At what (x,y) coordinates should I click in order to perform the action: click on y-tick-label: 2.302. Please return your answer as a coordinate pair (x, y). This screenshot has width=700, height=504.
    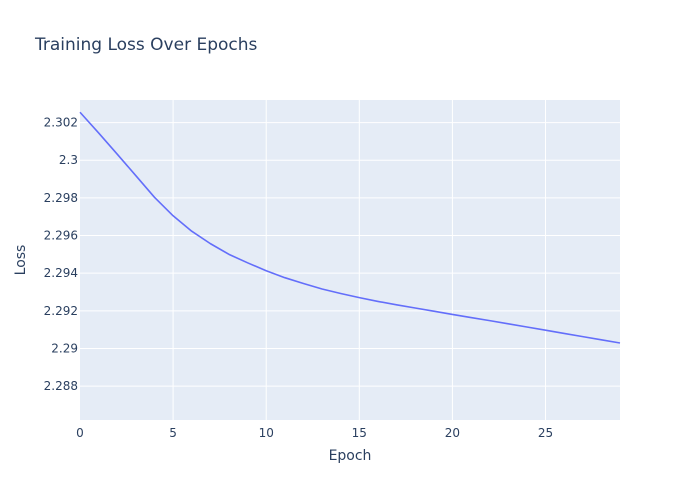
    Looking at the image, I should click on (61, 123).